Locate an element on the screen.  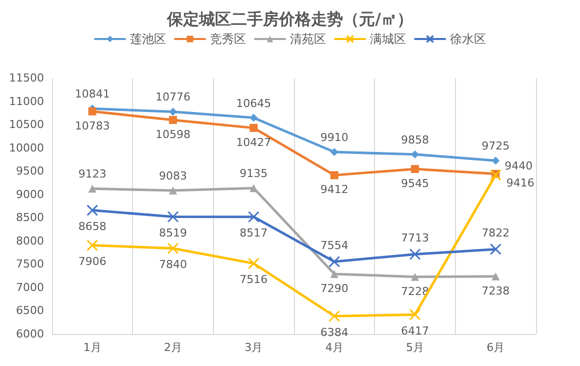
x-tick-label: 1月 is located at coordinates (92, 347).